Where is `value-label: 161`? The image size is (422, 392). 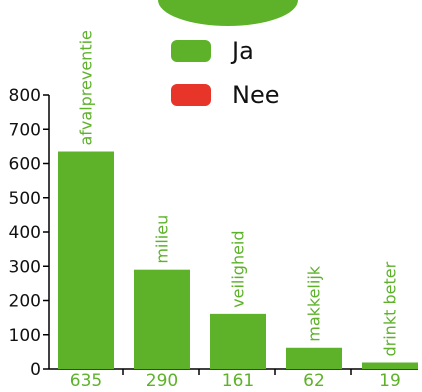 value-label: 161 is located at coordinates (238, 379).